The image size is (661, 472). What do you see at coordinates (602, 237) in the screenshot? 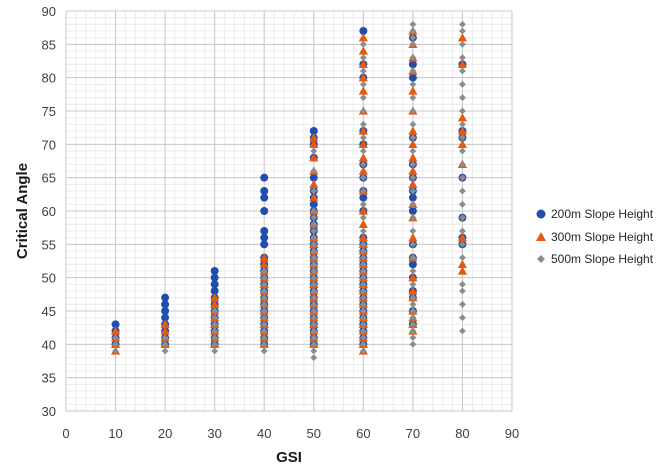
I see `legend-label-300m: 300m Slope Height` at bounding box center [602, 237].